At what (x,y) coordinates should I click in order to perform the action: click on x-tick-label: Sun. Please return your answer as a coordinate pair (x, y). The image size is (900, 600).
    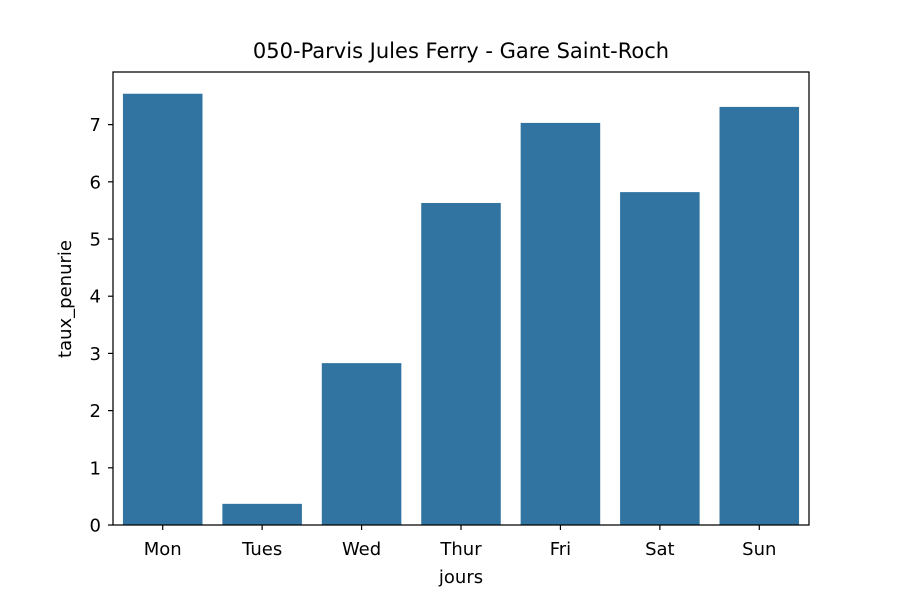
    Looking at the image, I should click on (759, 549).